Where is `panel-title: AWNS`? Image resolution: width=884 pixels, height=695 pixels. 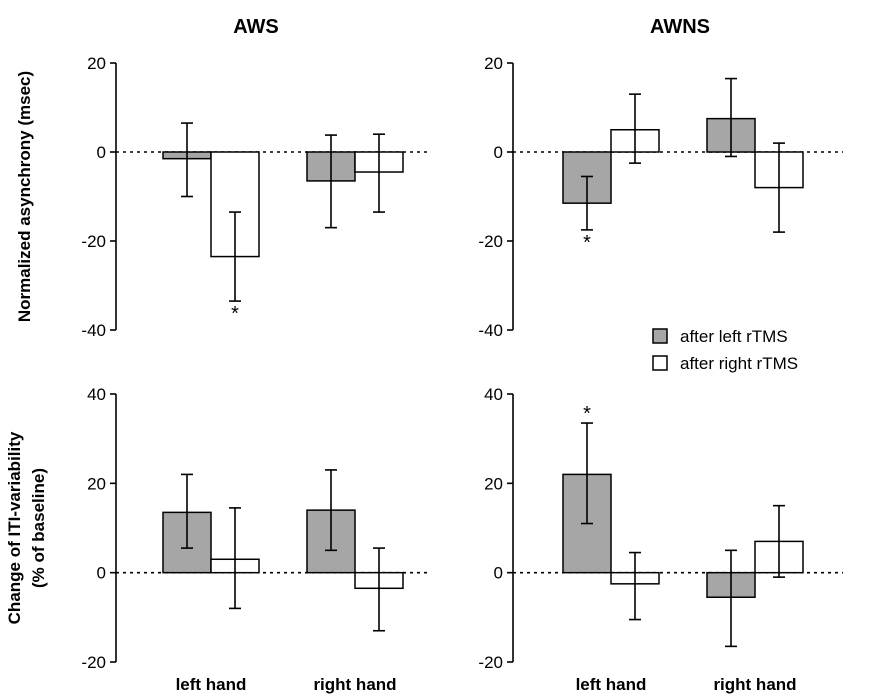
panel-title: AWNS is located at coordinates (680, 27).